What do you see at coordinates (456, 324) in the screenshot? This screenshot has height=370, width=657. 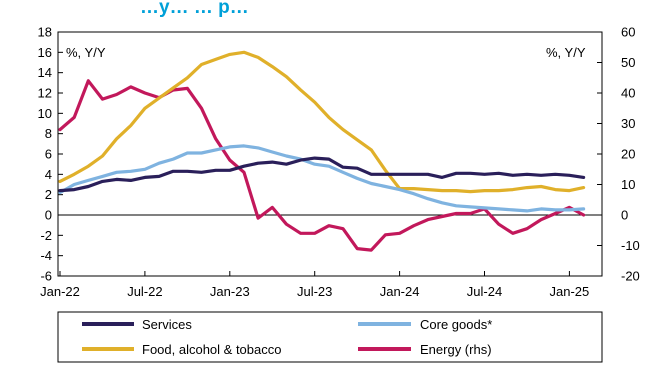 I see `legend-label-core-goods: Core goods*` at bounding box center [456, 324].